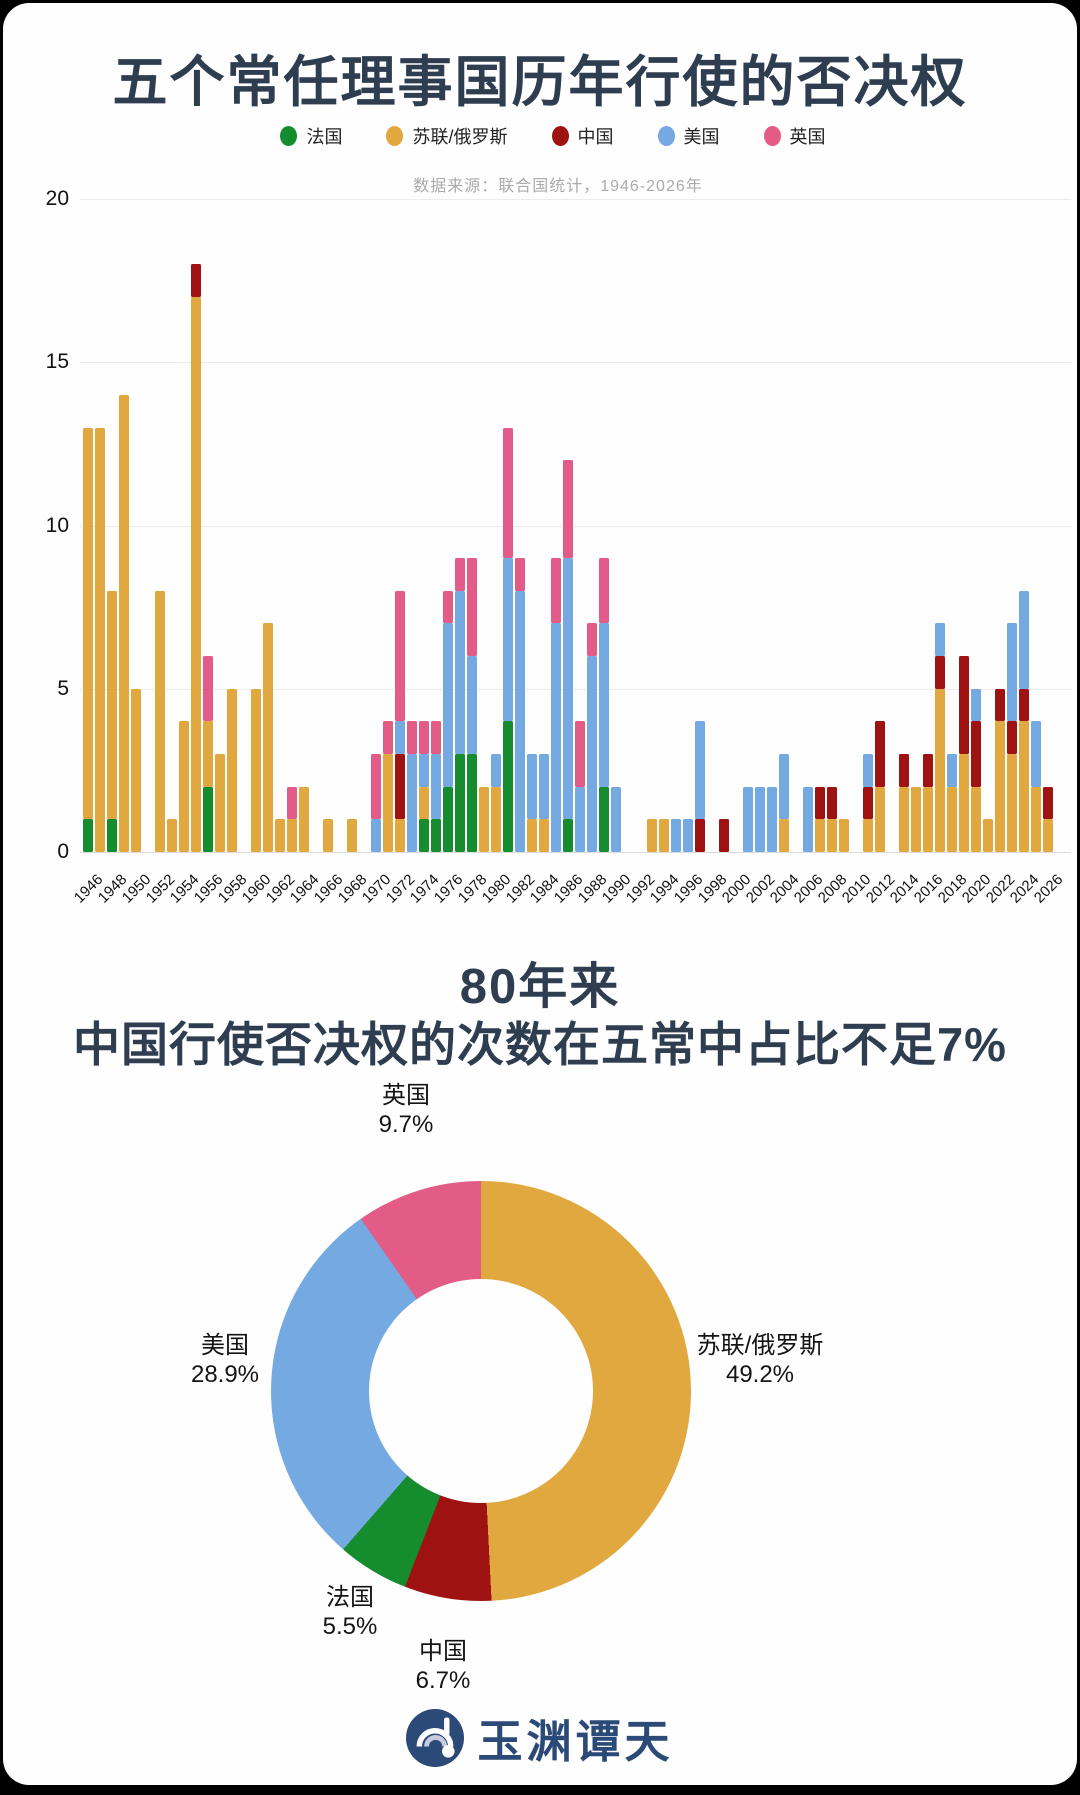 Image resolution: width=1080 pixels, height=1795 pixels. Describe the element at coordinates (208, 689) in the screenshot. I see `bar-segment-1956-英国` at that location.